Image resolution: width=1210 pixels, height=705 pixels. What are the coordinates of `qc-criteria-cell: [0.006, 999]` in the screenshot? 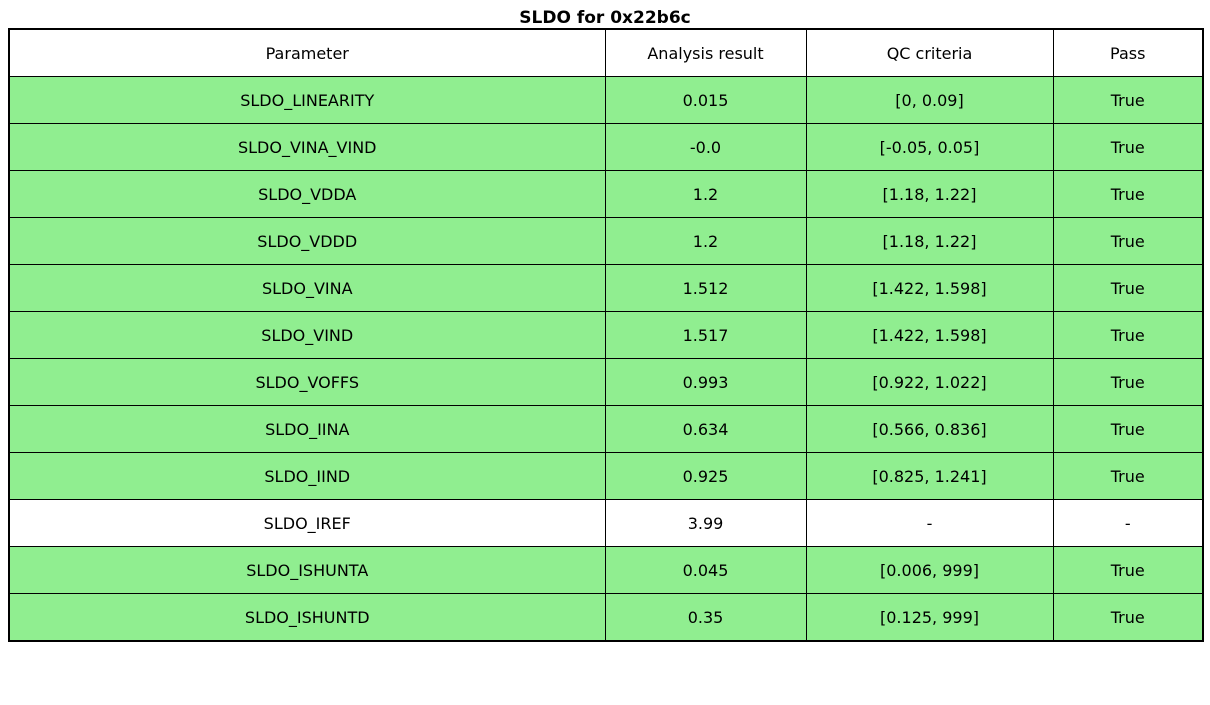 It's located at (929, 570).